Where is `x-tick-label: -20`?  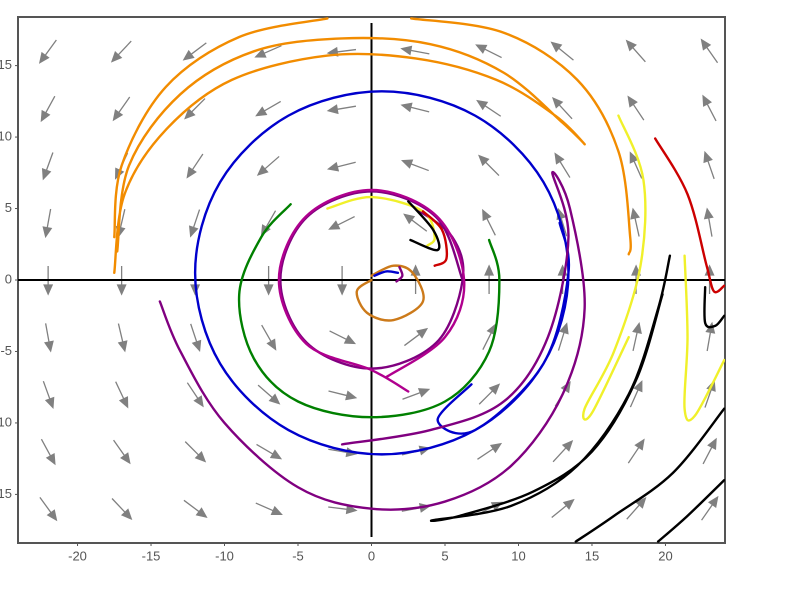 x-tick-label: -20 is located at coordinates (77, 555).